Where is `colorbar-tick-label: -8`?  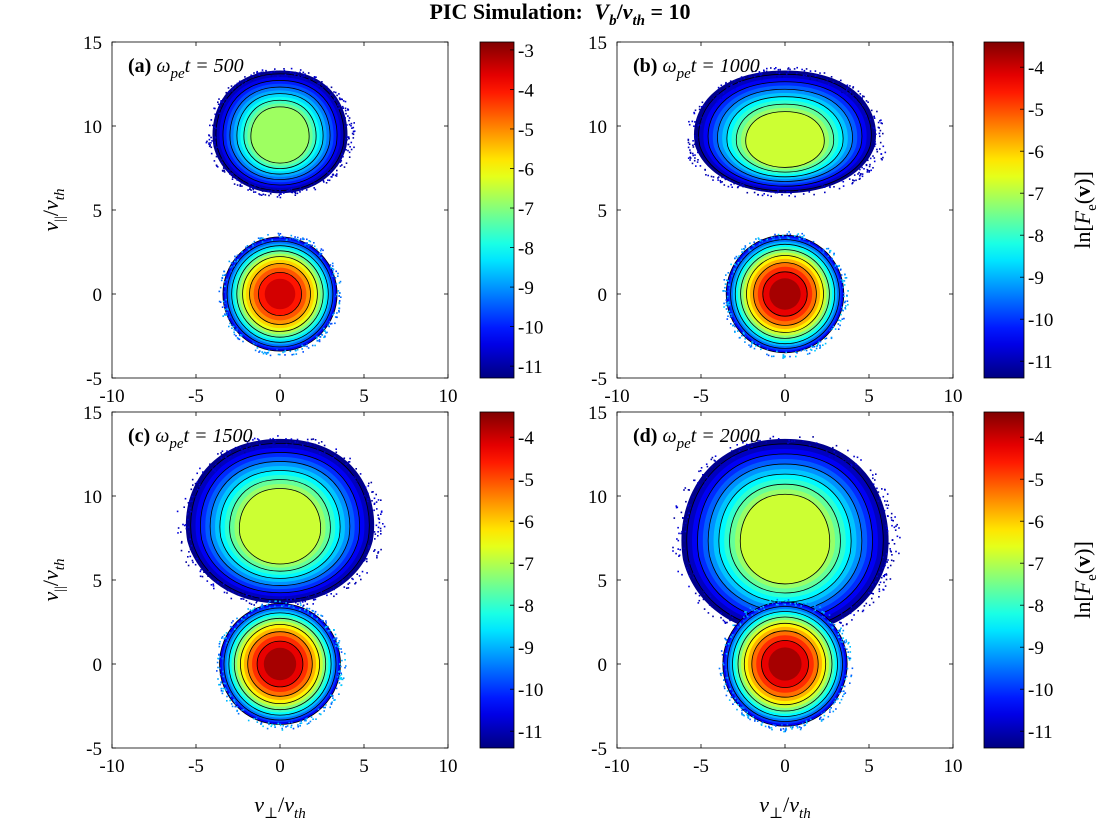 colorbar-tick-label: -8 is located at coordinates (526, 249).